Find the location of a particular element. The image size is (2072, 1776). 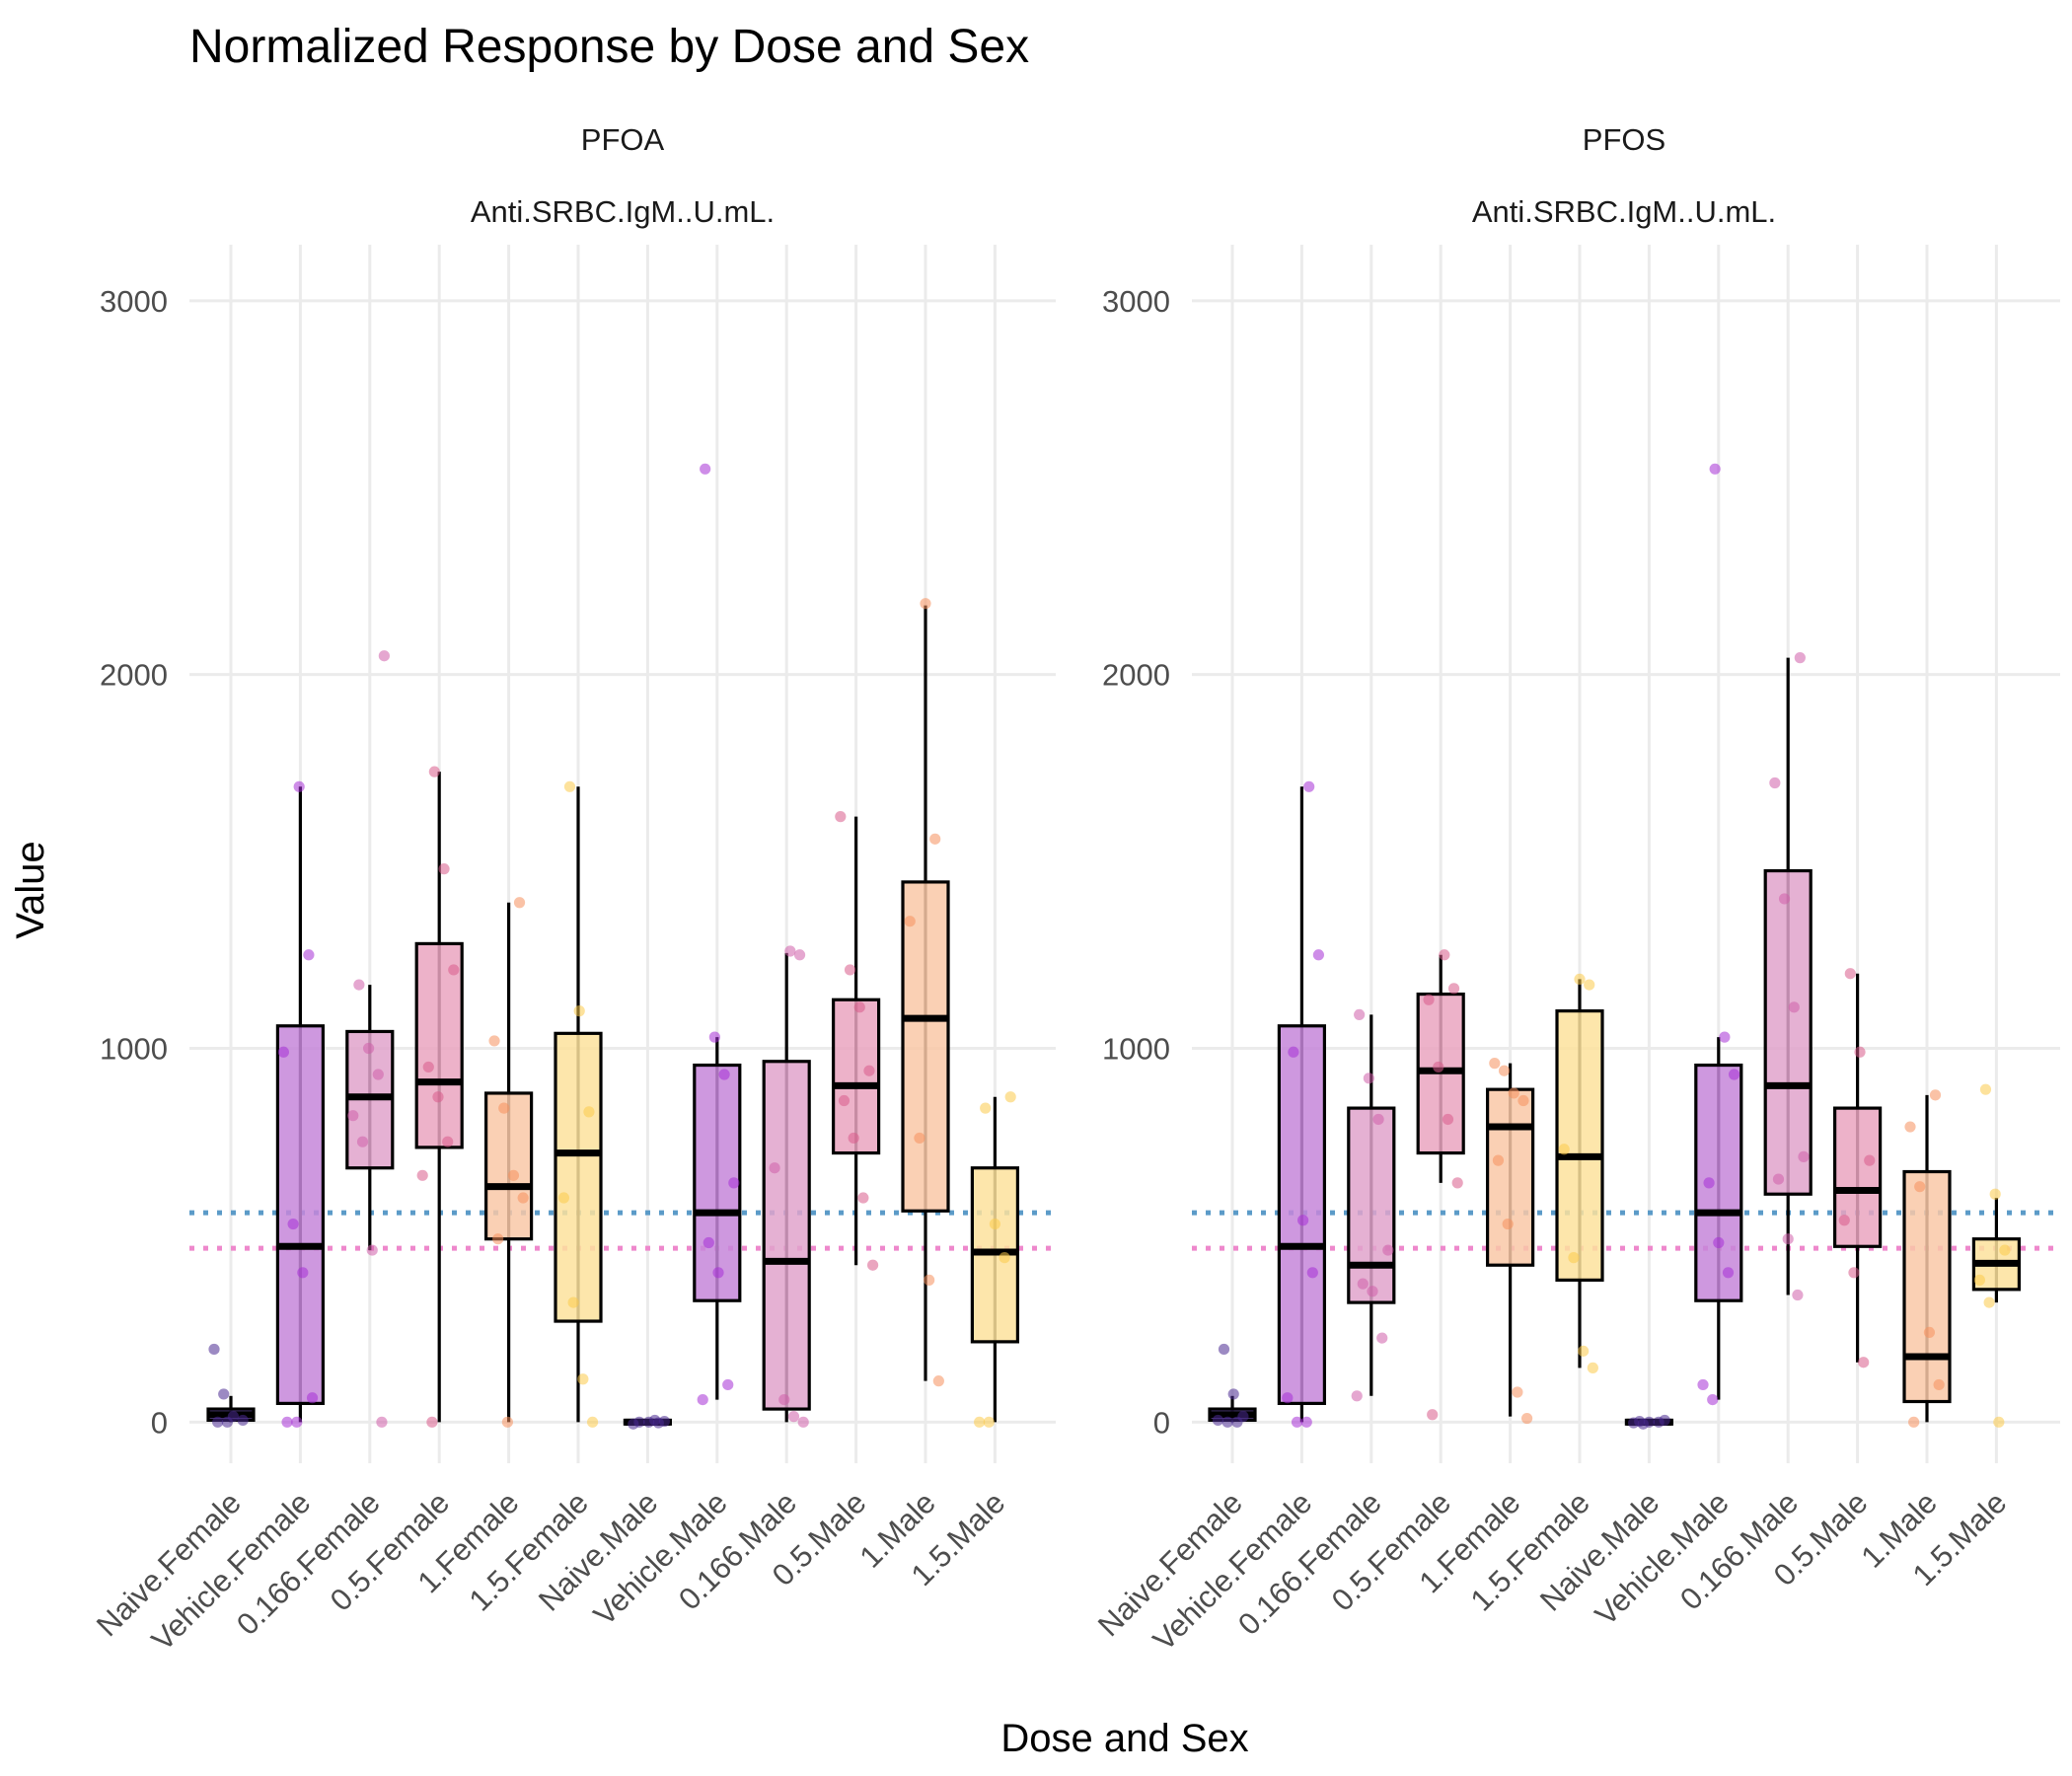

box-1.Female is located at coordinates (509, 1163).